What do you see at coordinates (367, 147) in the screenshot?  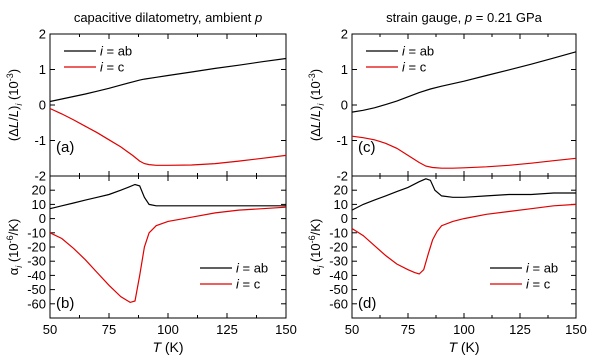 I see `panel-label: (c)` at bounding box center [367, 147].